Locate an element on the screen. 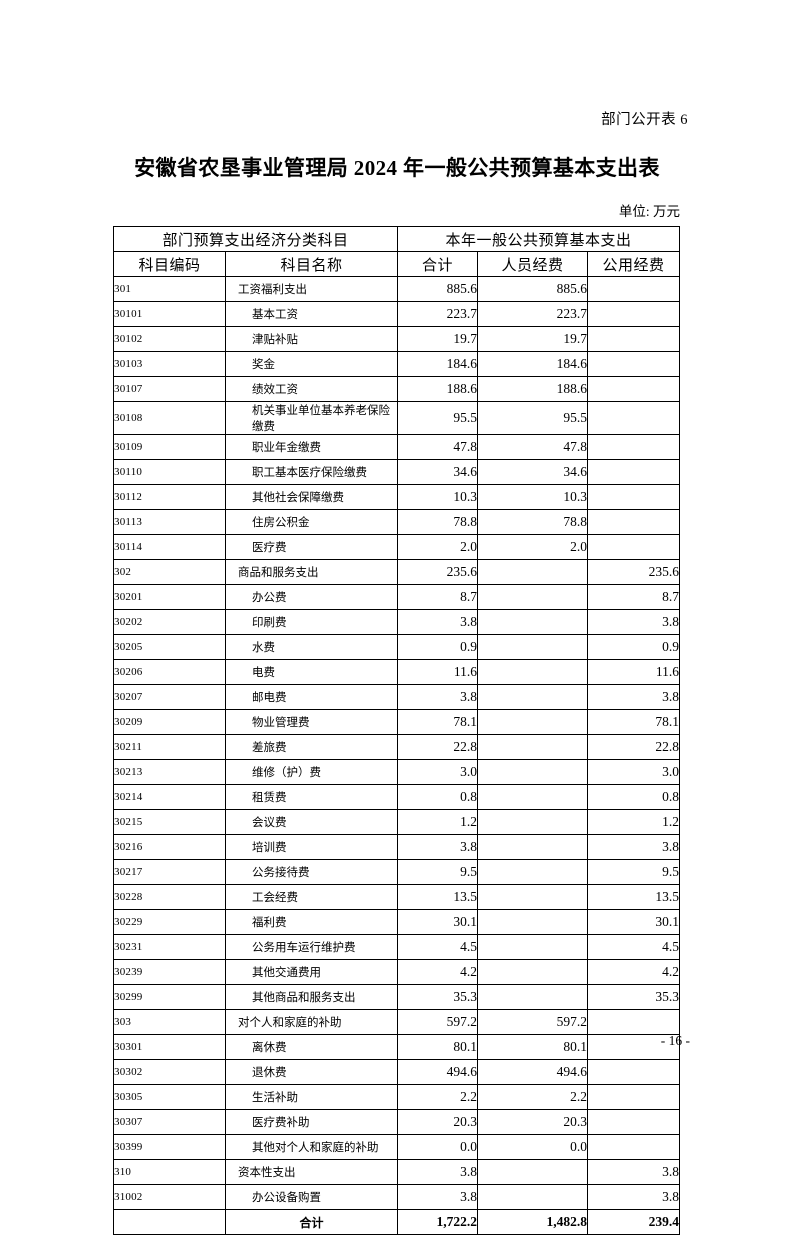 This screenshot has height=1235, width=794. cell-subject-code: 30301 is located at coordinates (169, 1047).